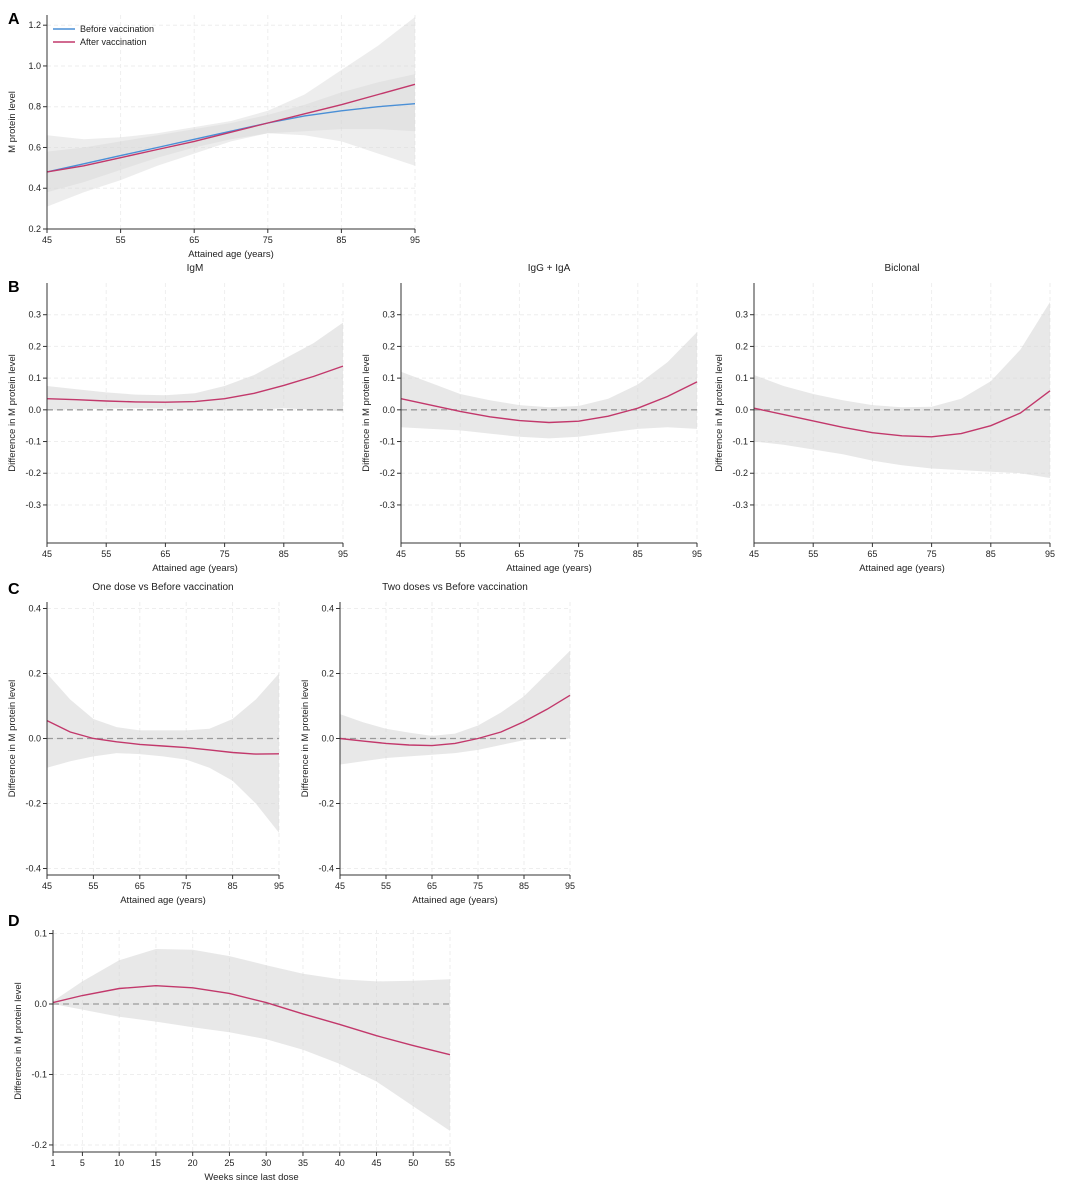  Describe the element at coordinates (14, 19) in the screenshot. I see `panel-letter: A` at that location.